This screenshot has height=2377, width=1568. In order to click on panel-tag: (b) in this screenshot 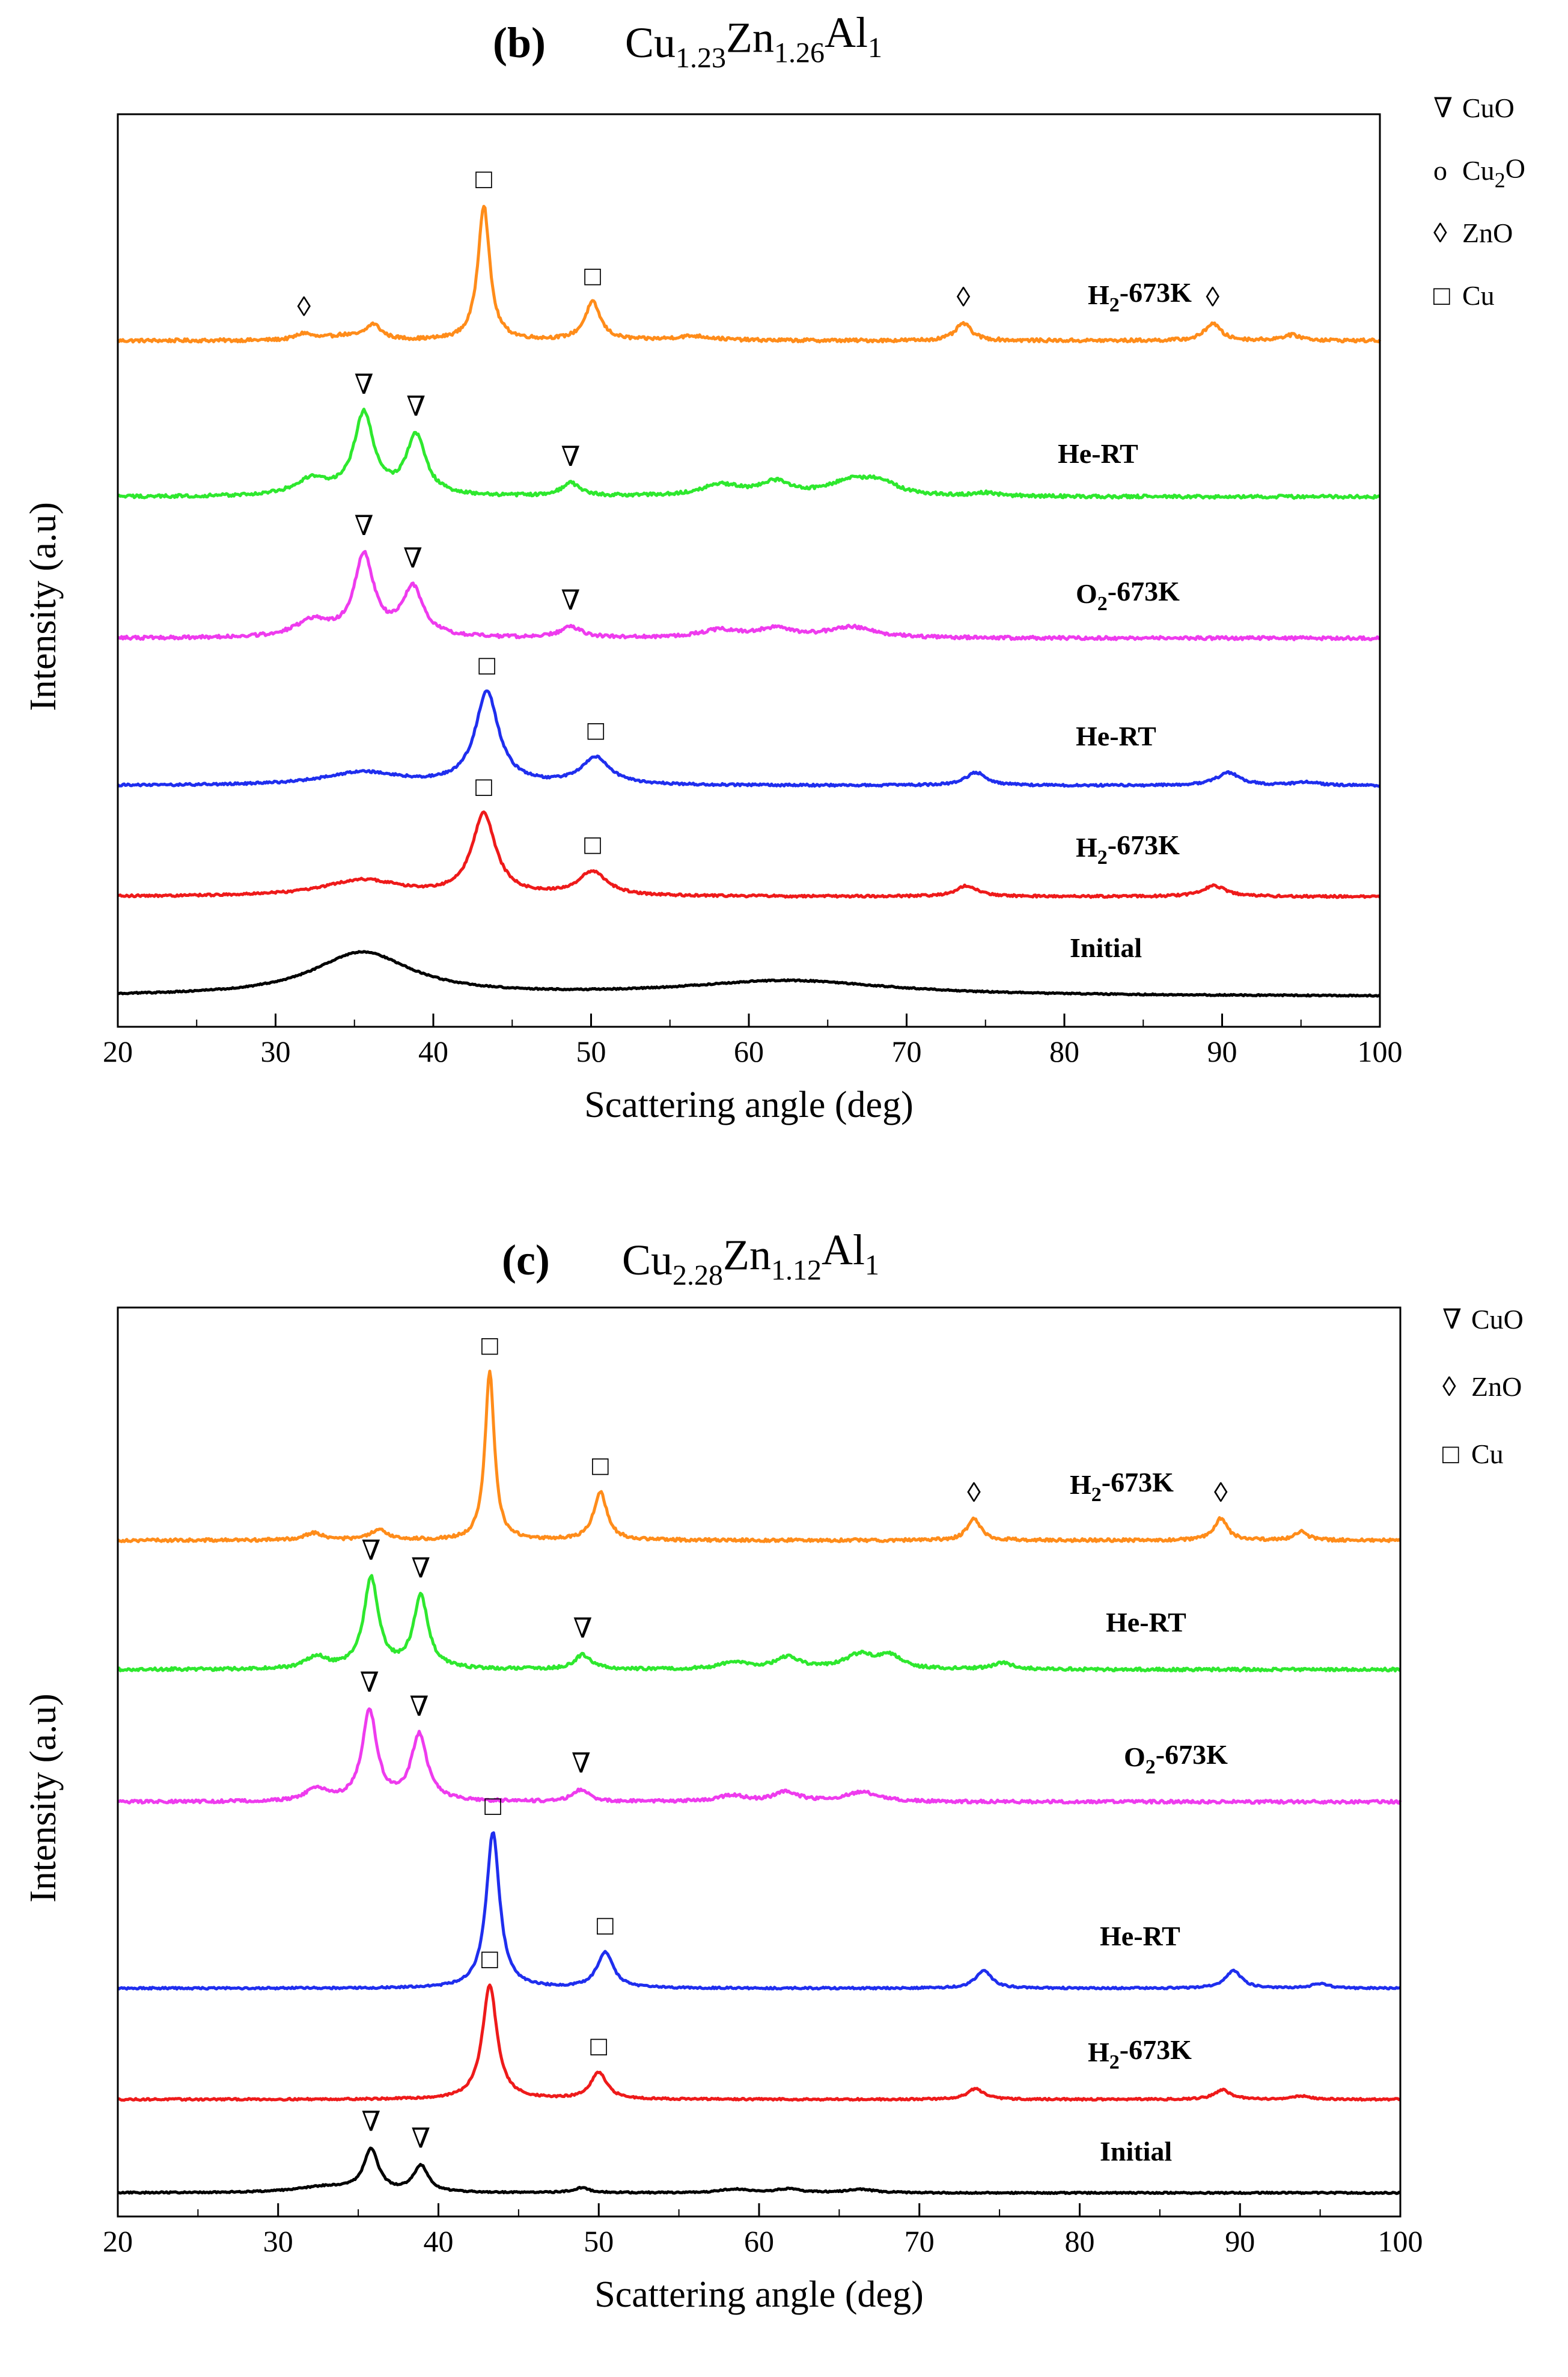, I will do `click(519, 43)`.